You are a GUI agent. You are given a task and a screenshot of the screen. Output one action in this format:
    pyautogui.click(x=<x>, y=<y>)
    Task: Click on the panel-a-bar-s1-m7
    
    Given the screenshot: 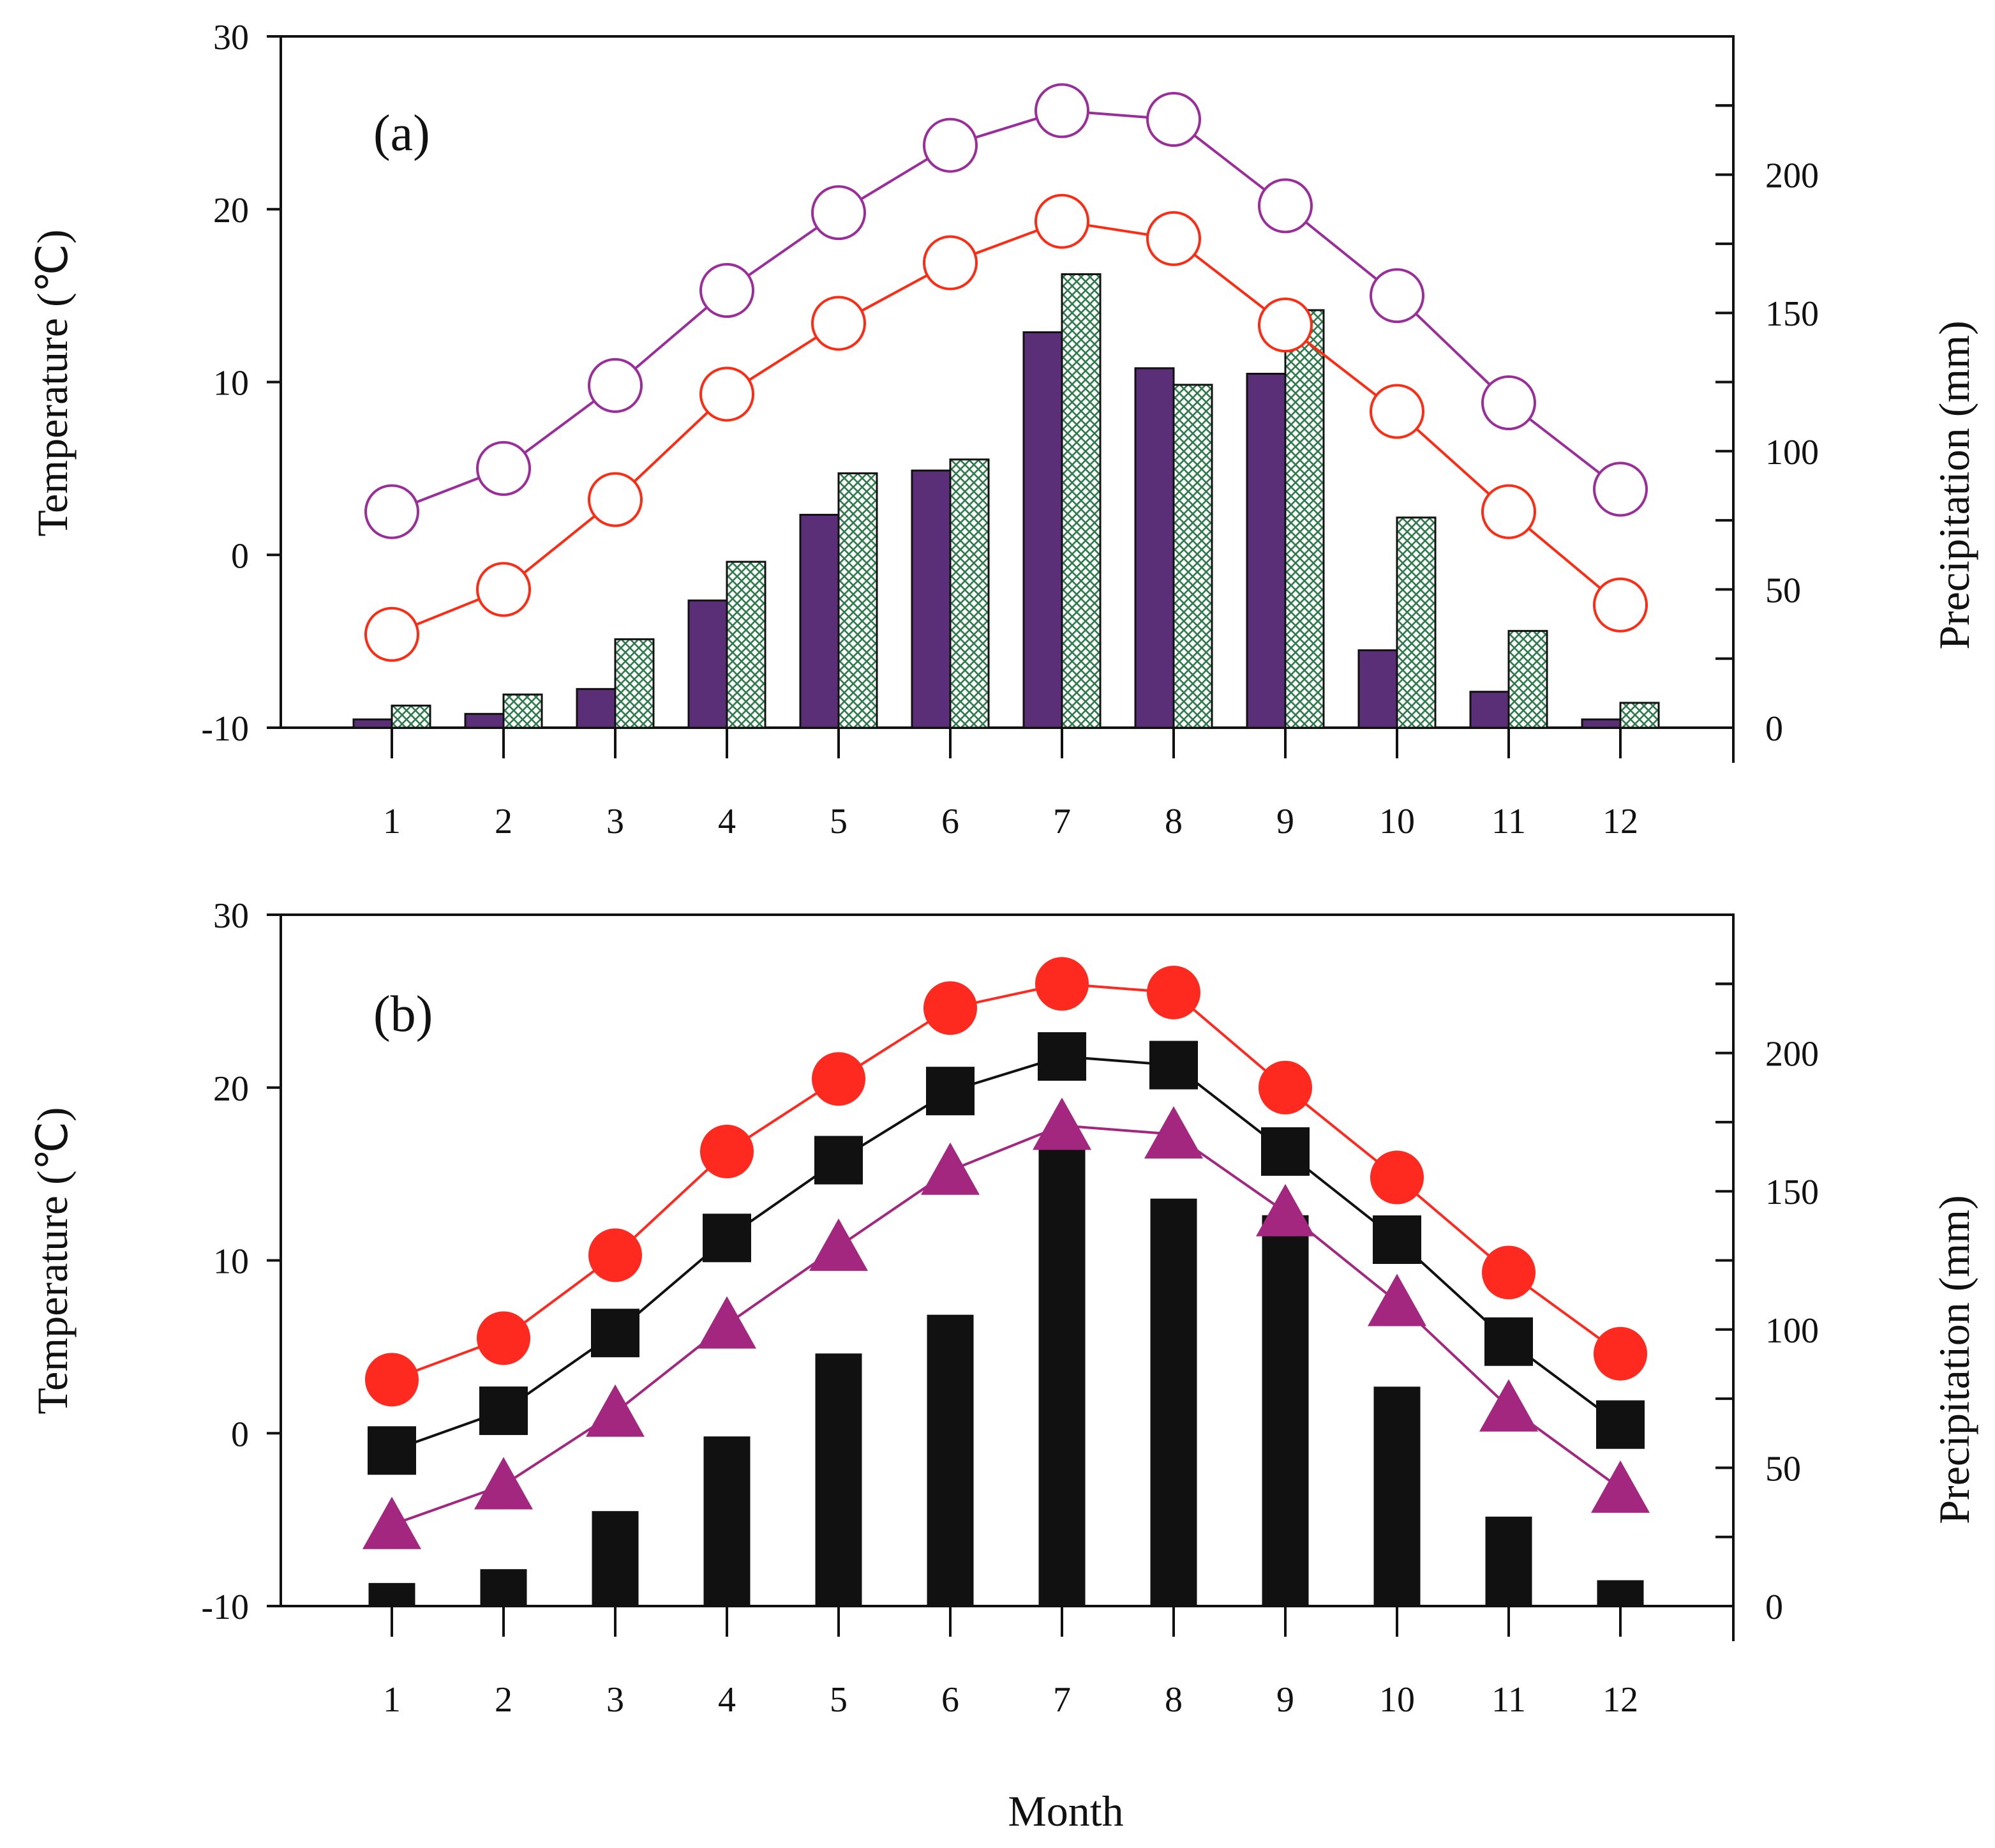 What is the action you would take?
    pyautogui.click(x=1042, y=530)
    